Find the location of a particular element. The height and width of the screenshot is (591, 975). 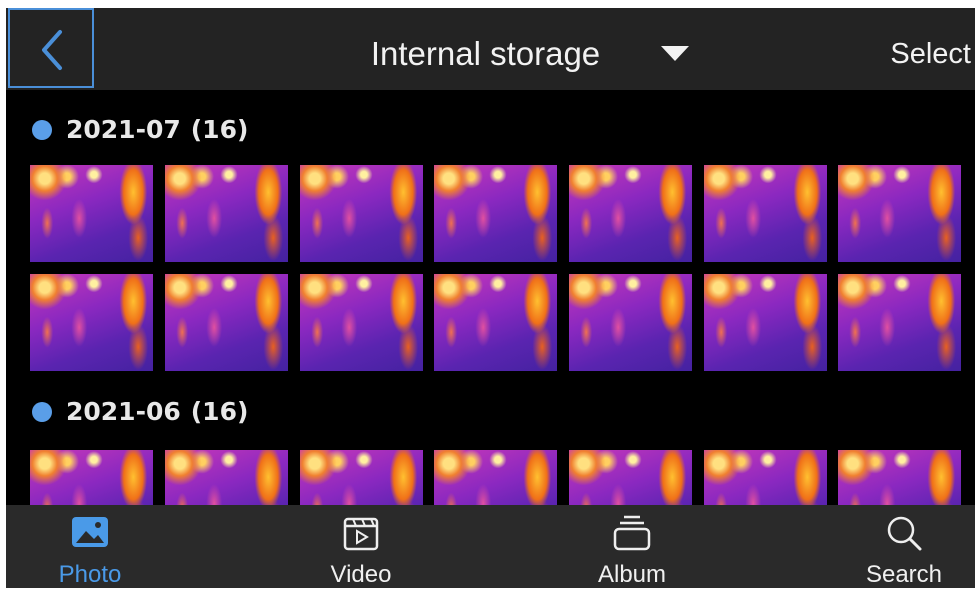

top-bar: Internal storage Select is located at coordinates (490, 49).